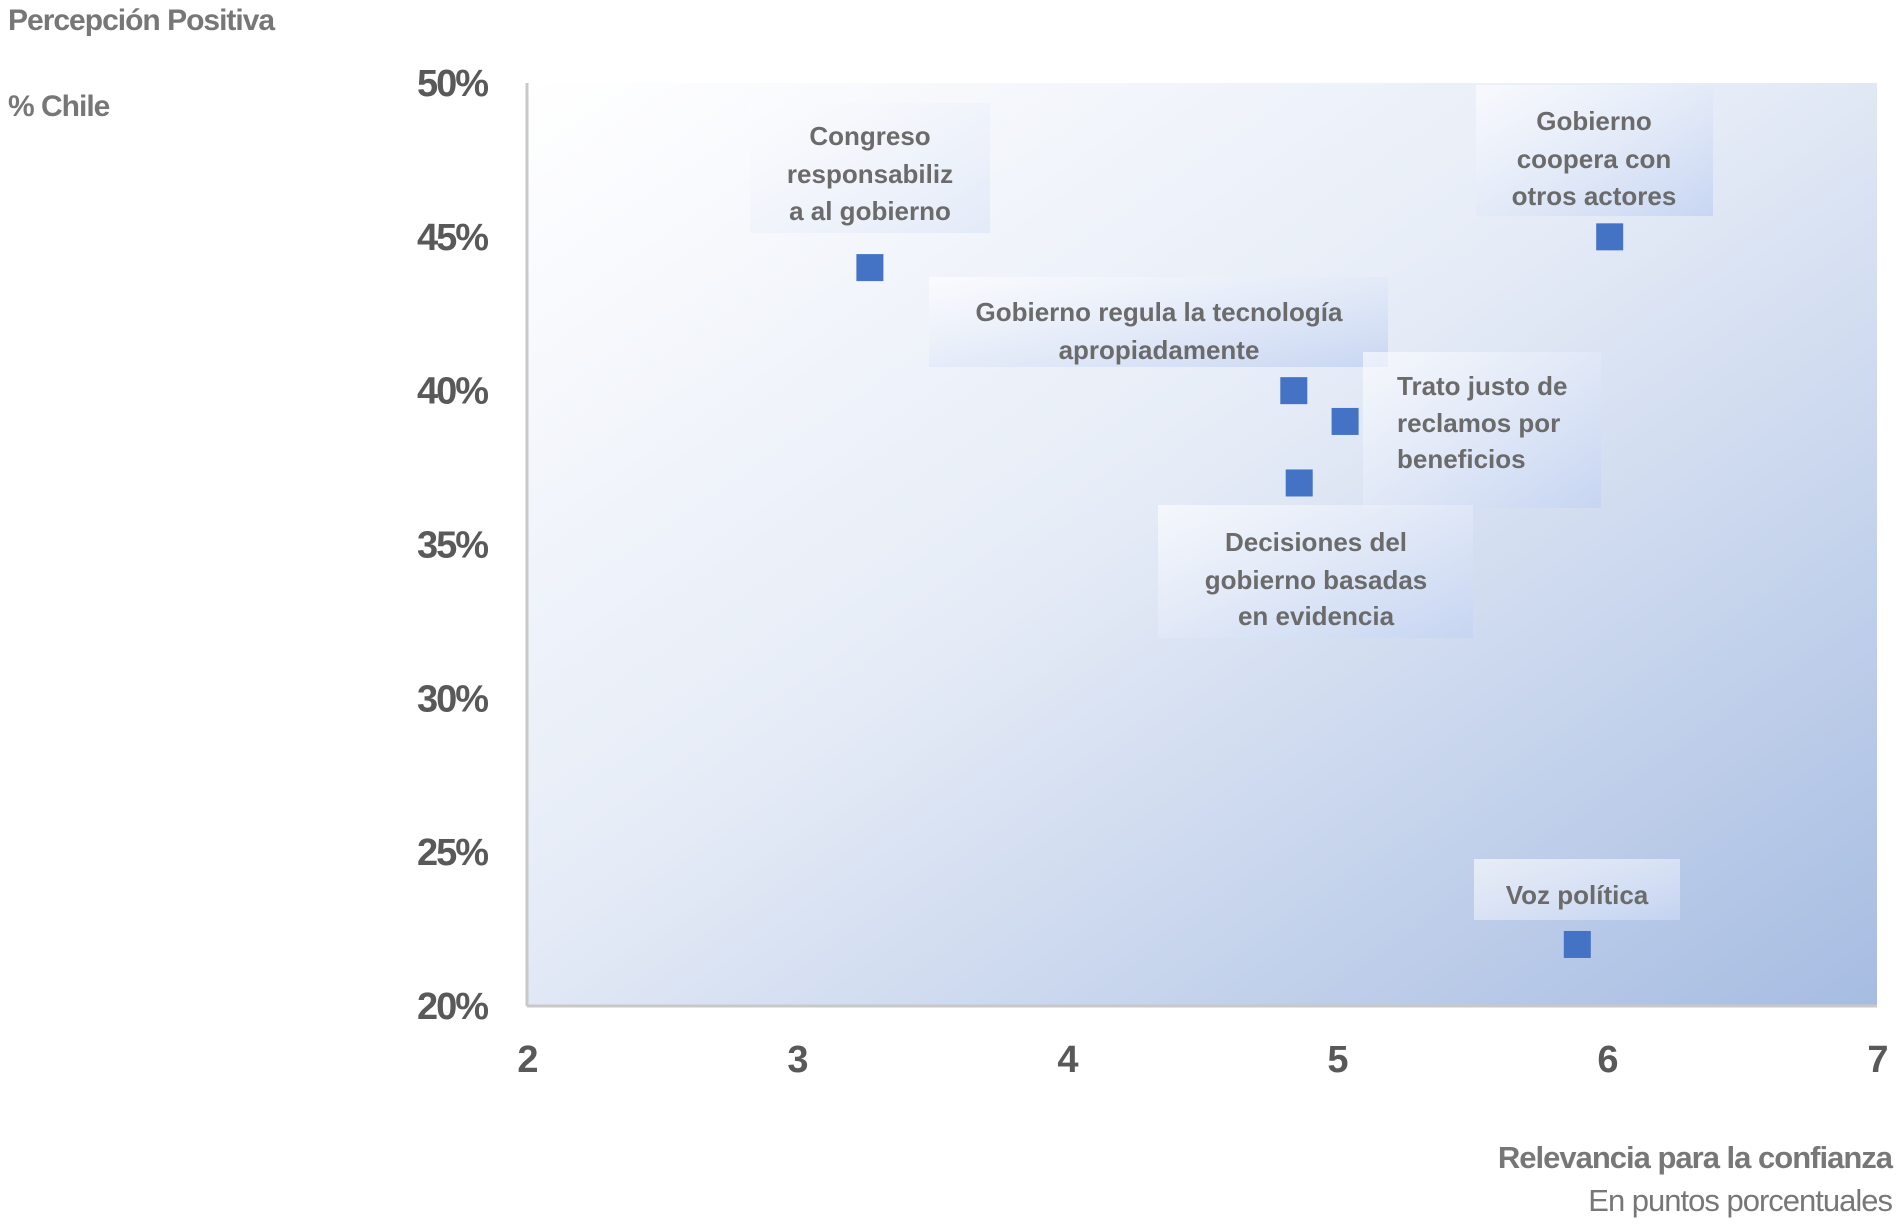 Image resolution: width=1896 pixels, height=1229 pixels. What do you see at coordinates (452, 1007) in the screenshot?
I see `y-tick-label: 20%` at bounding box center [452, 1007].